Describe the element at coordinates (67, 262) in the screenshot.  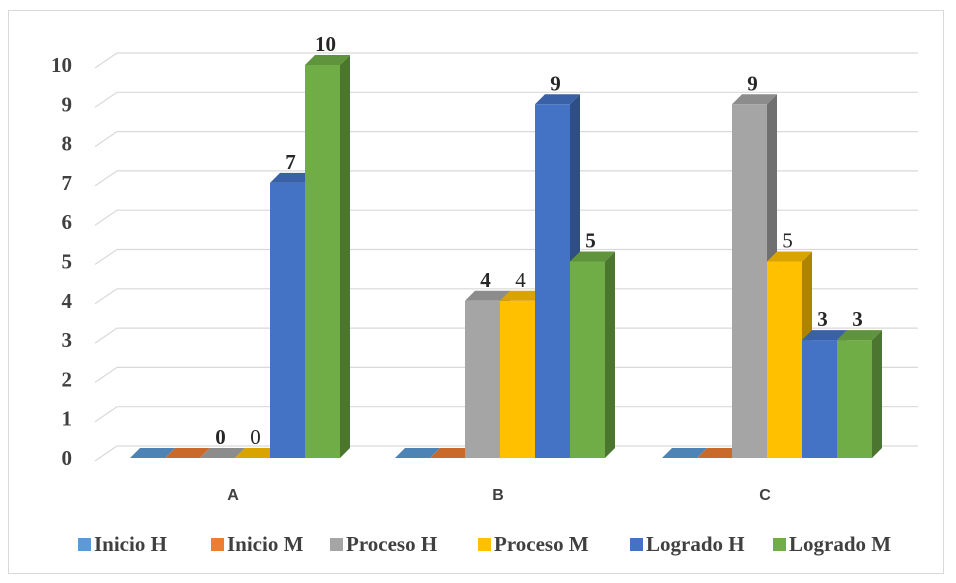
I see `y-tick-label: 5` at that location.